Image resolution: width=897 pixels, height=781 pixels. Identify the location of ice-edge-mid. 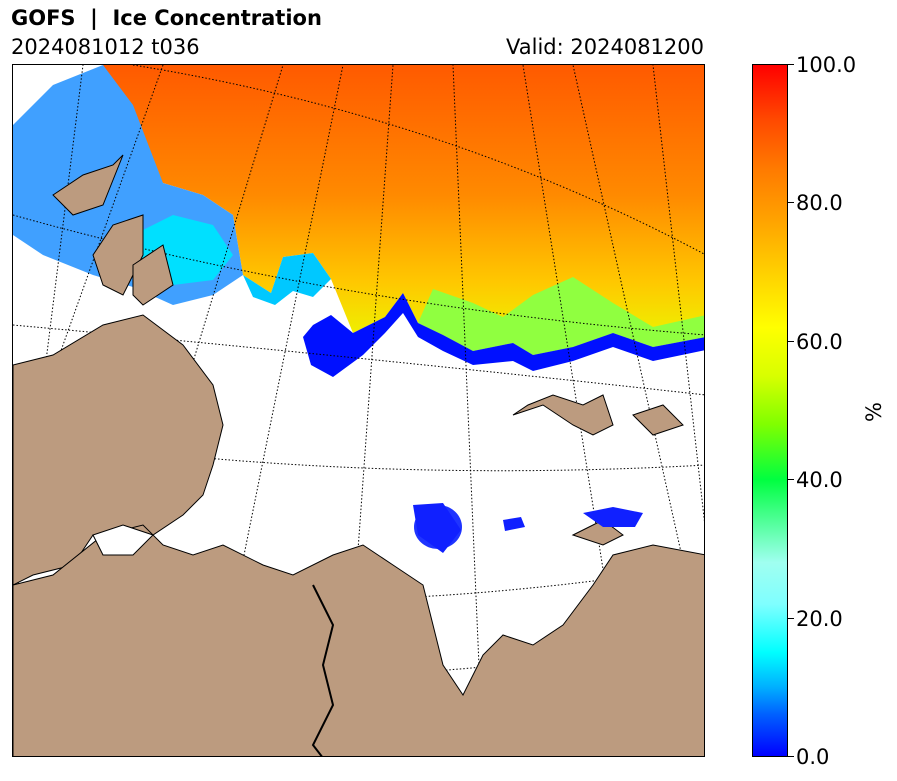
(561, 316).